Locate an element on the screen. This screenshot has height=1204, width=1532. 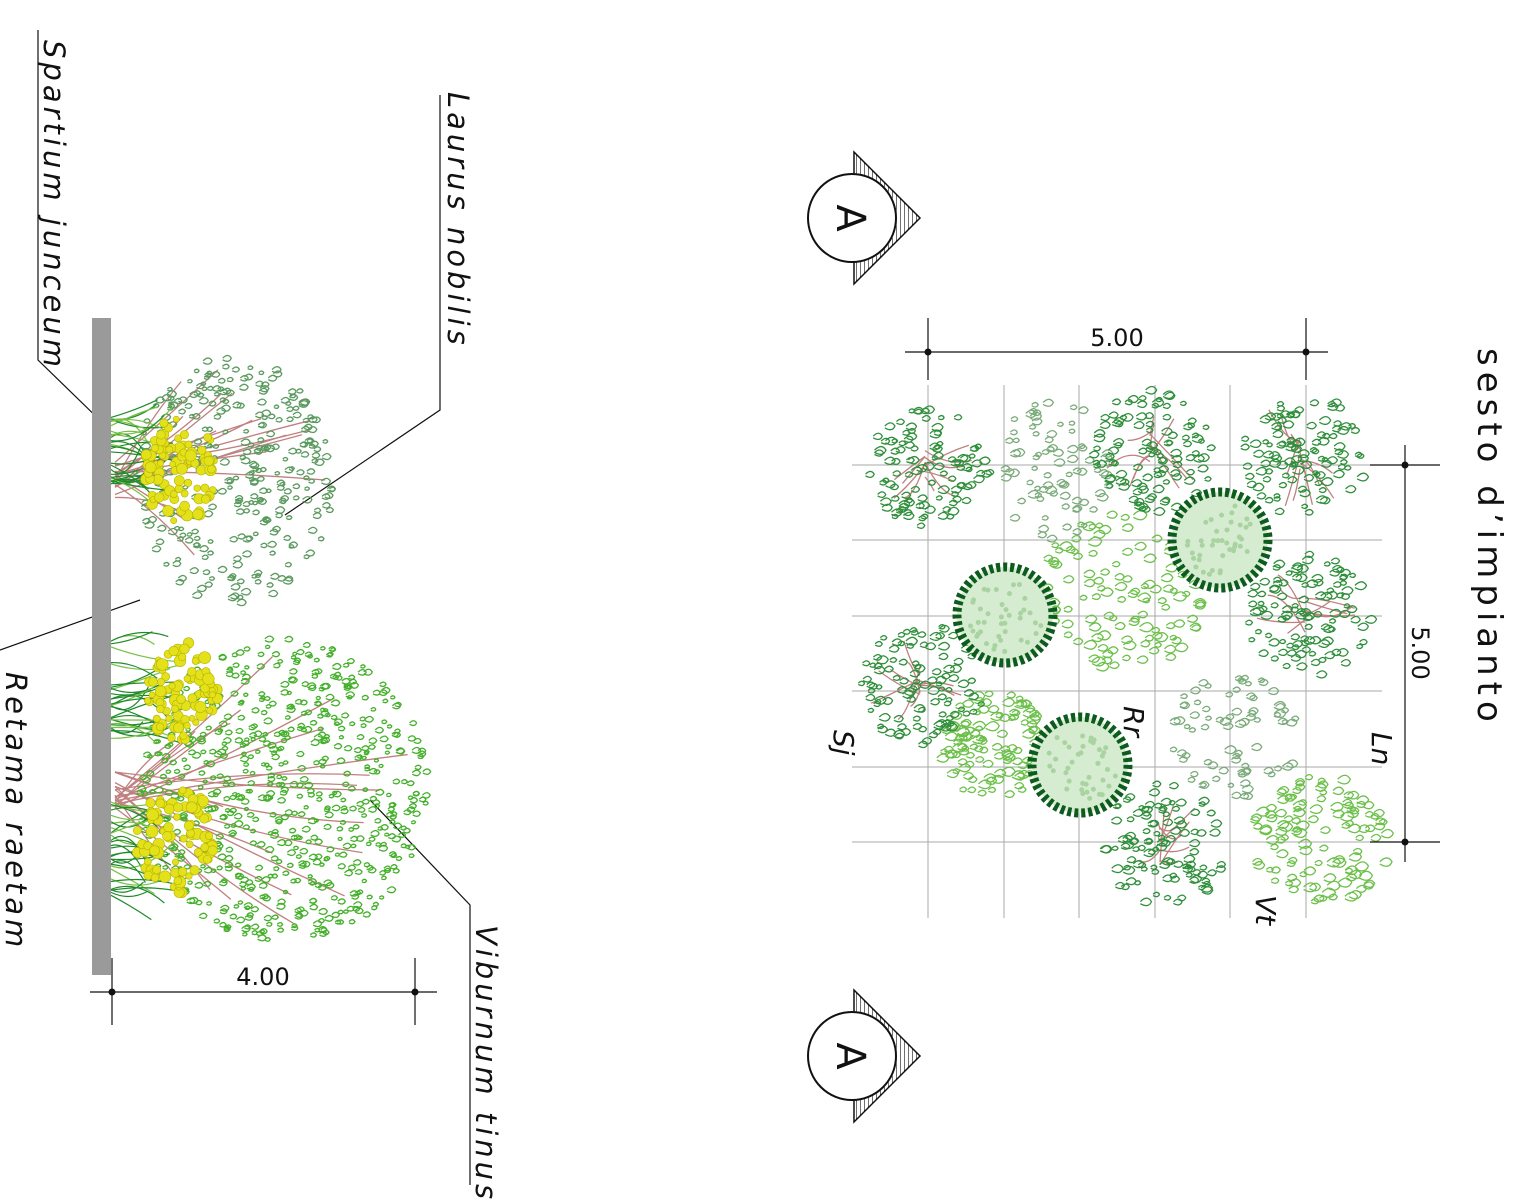
section-marker-top: A is located at coordinates (864, 218).